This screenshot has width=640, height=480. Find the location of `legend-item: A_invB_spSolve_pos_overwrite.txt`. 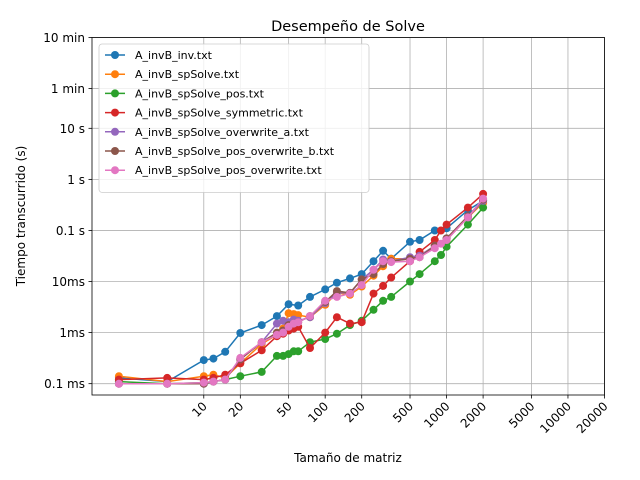

legend-item: A_invB_spSolve_pos_overwrite.txt is located at coordinates (213, 170).